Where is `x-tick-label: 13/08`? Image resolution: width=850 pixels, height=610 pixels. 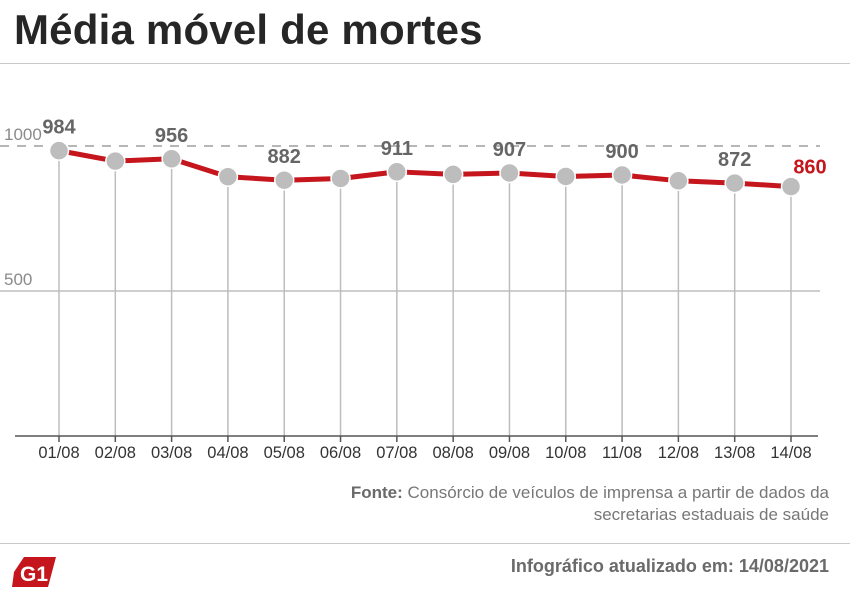
x-tick-label: 13/08 is located at coordinates (734, 453).